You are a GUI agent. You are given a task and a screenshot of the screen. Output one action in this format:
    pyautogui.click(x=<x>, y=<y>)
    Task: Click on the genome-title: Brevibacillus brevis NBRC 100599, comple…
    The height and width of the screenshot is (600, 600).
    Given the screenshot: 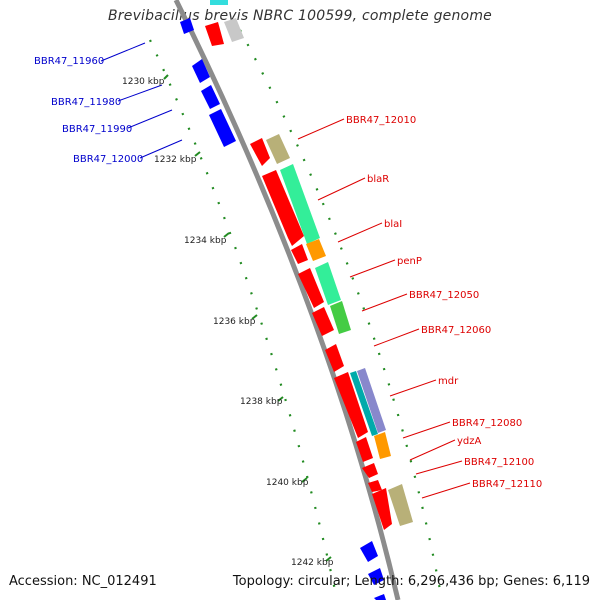 What is the action you would take?
    pyautogui.click(x=300, y=16)
    